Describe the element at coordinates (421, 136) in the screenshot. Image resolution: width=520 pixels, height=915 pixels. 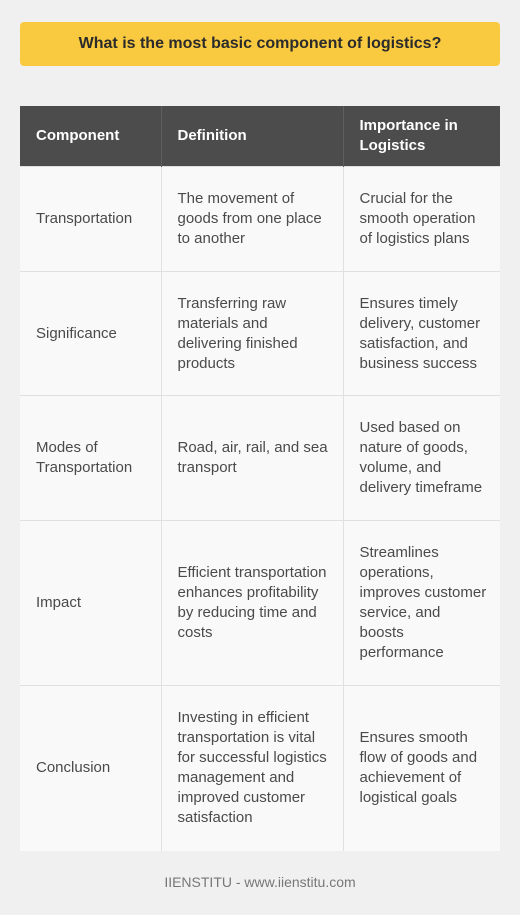
I see `column-header-importance: Importance in Logistics` at that location.